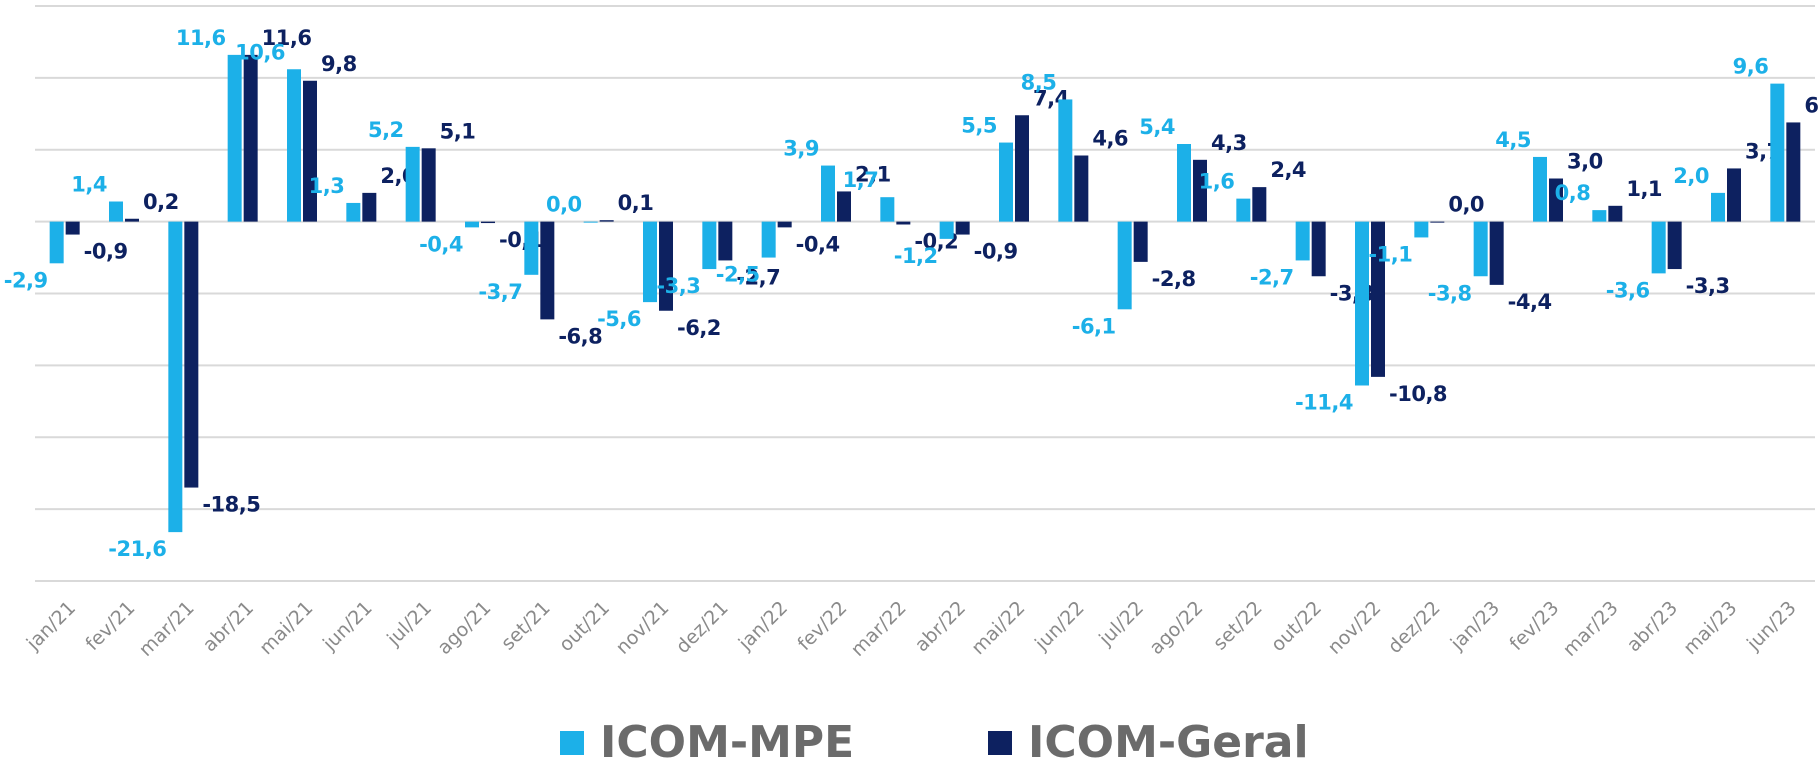 The width and height of the screenshot is (1818, 771). I want to click on data-label: 4,6, so click(1110, 139).